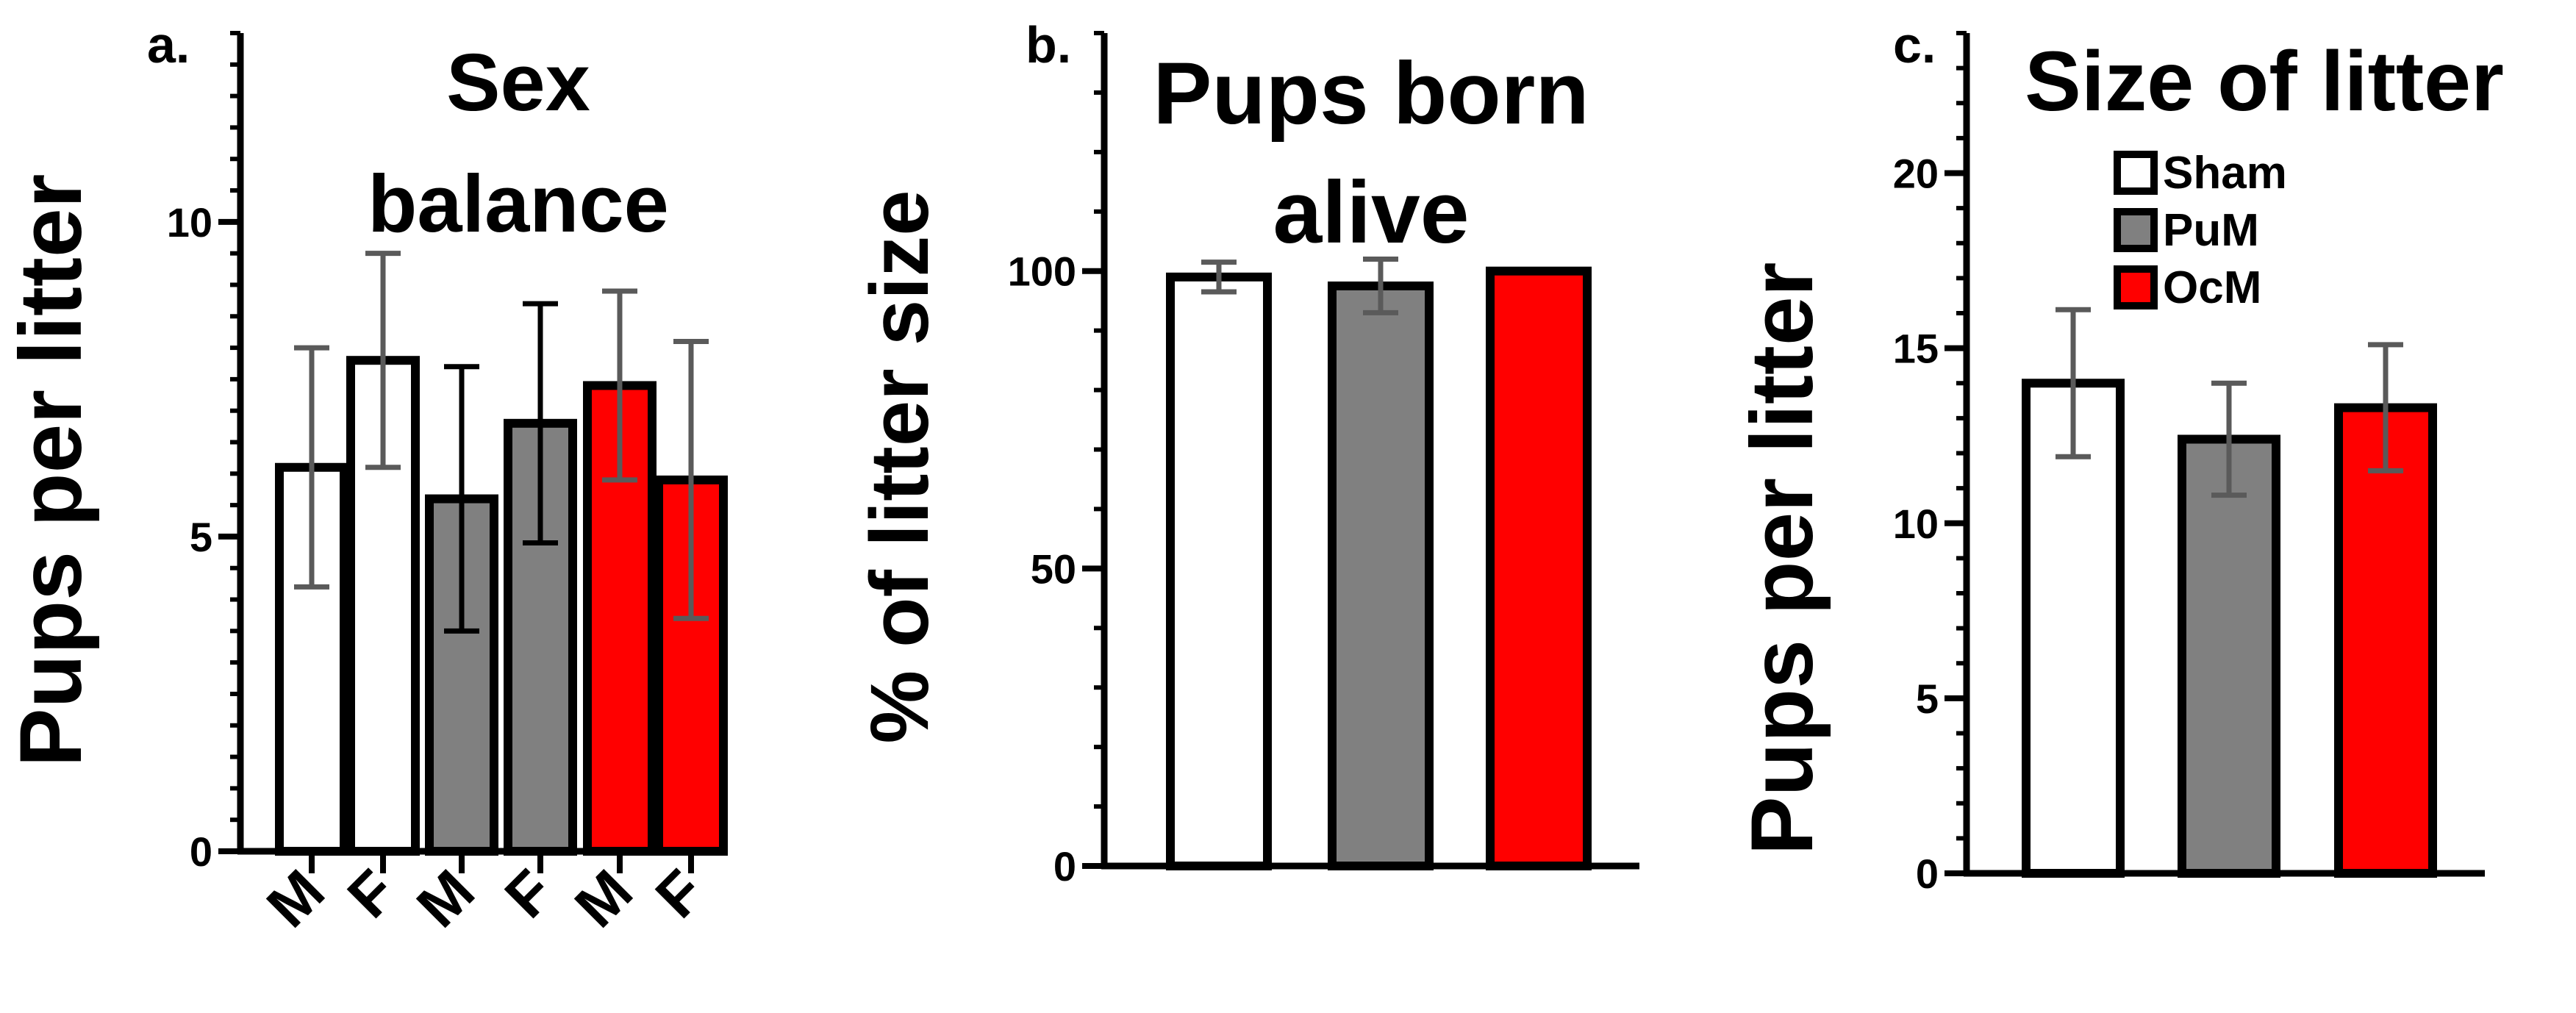  Describe the element at coordinates (1371, 212) in the screenshot. I see `panel-b-title-line-2: alive` at that location.